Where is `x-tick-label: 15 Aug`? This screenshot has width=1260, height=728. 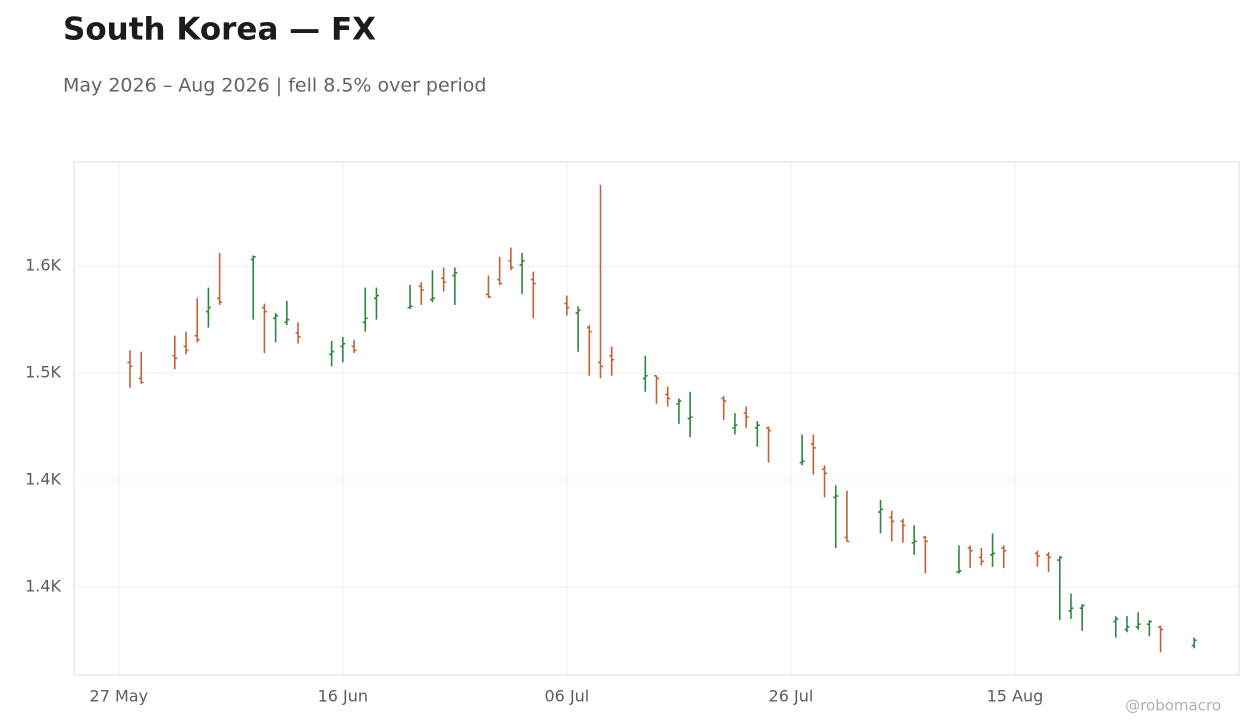
x-tick-label: 15 Aug is located at coordinates (1015, 696).